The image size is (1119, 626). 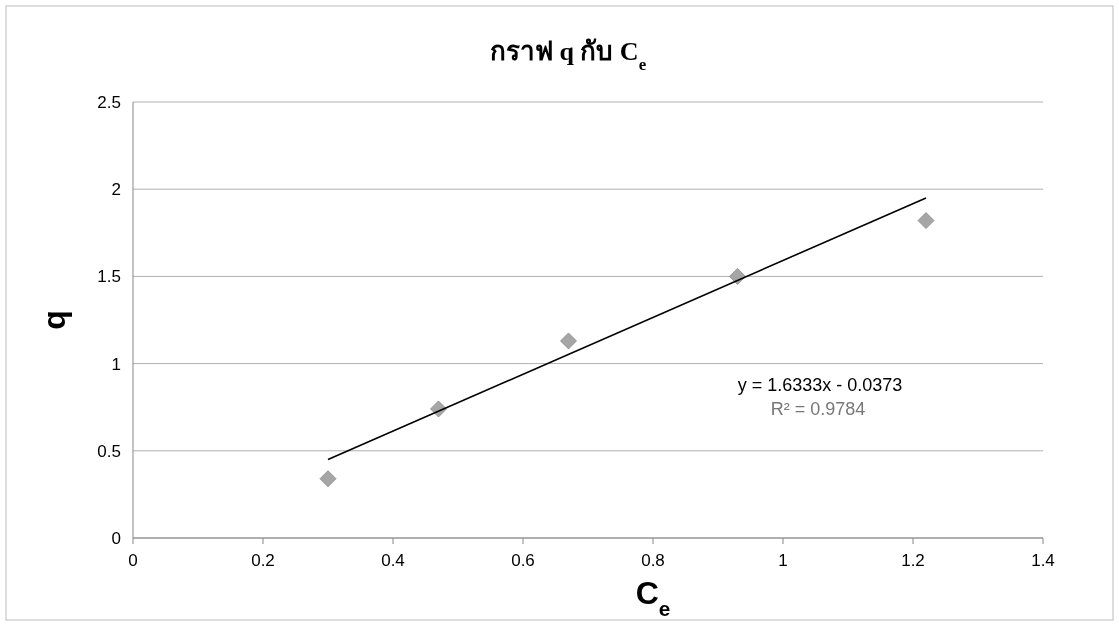 What do you see at coordinates (109, 451) in the screenshot?
I see `y-tick-label: 0.5` at bounding box center [109, 451].